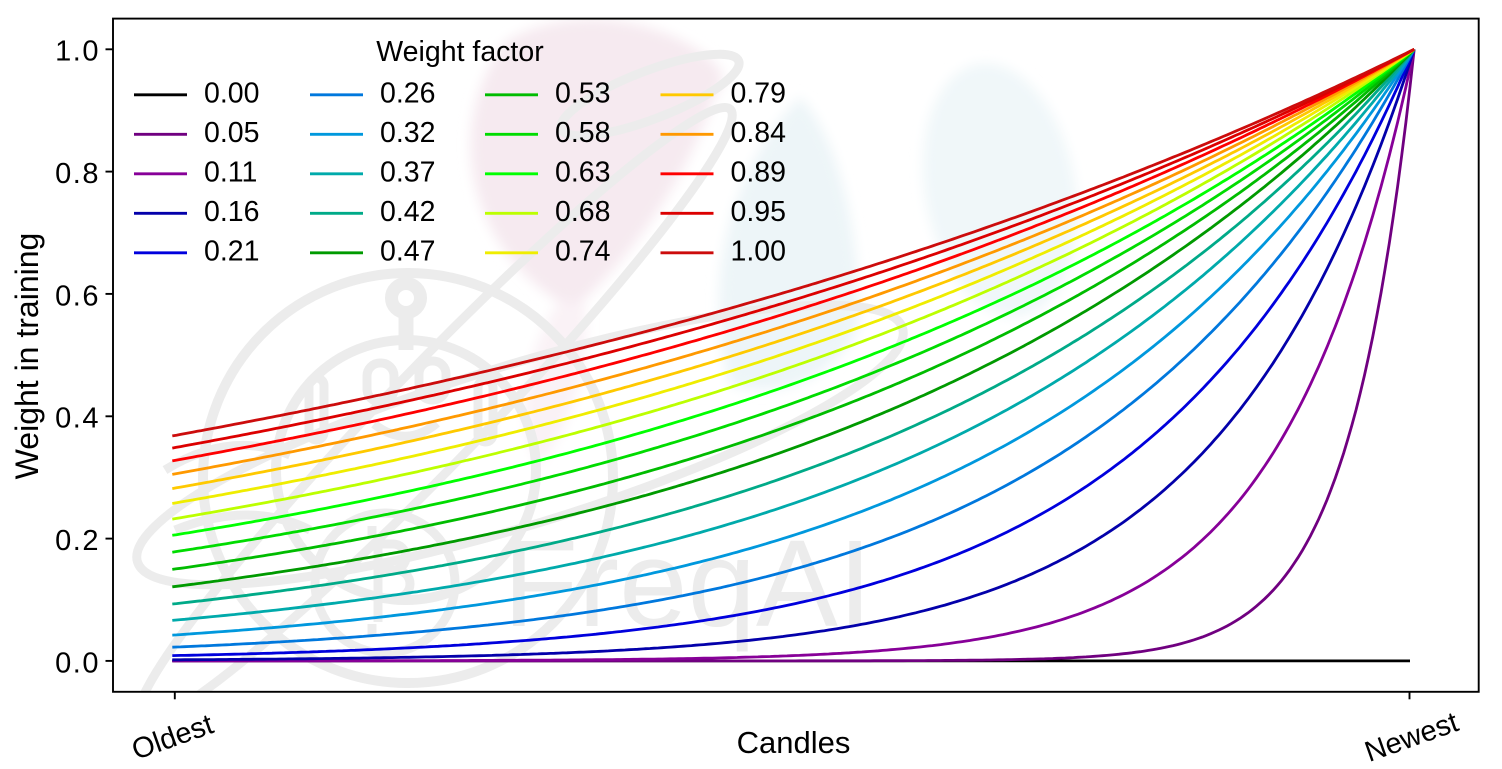 This screenshot has width=1502, height=769. I want to click on svg-text: 0.47, so click(407, 252).